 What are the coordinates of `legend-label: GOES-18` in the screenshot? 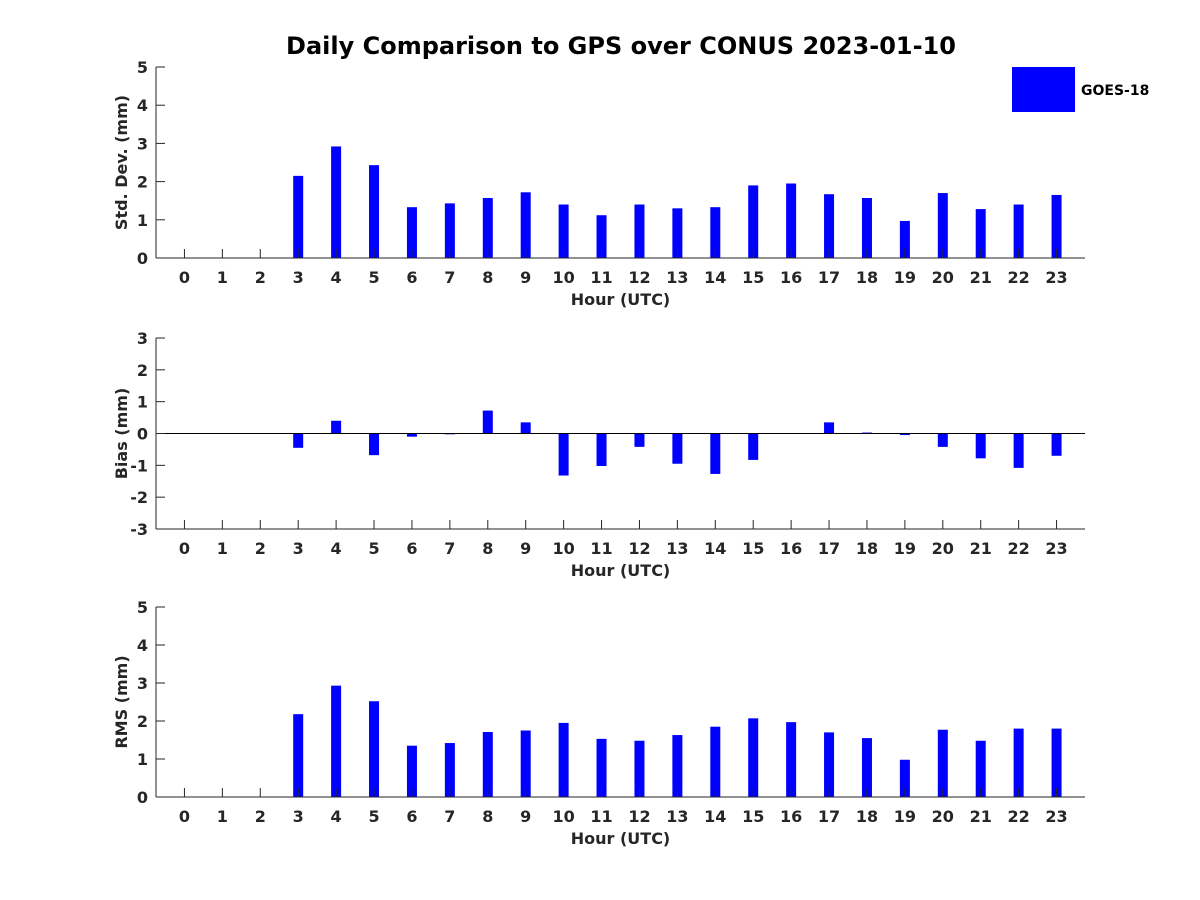 It's located at (1115, 91).